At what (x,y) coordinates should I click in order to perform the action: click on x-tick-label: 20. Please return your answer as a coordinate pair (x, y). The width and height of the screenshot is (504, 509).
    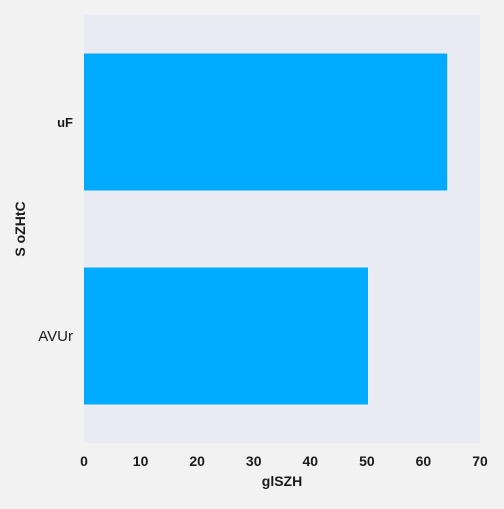
    Looking at the image, I should click on (197, 461).